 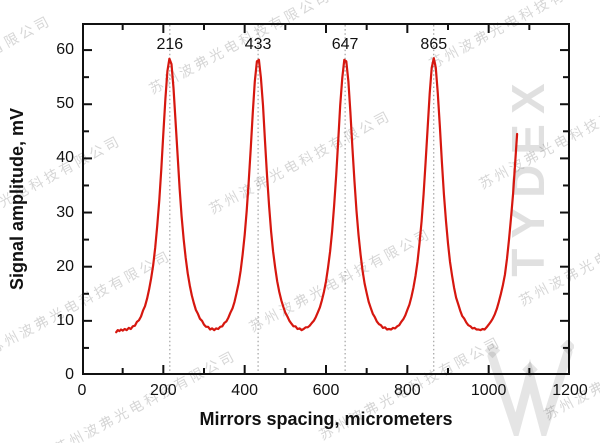 What do you see at coordinates (345, 44) in the screenshot?
I see `peak-label: 647` at bounding box center [345, 44].